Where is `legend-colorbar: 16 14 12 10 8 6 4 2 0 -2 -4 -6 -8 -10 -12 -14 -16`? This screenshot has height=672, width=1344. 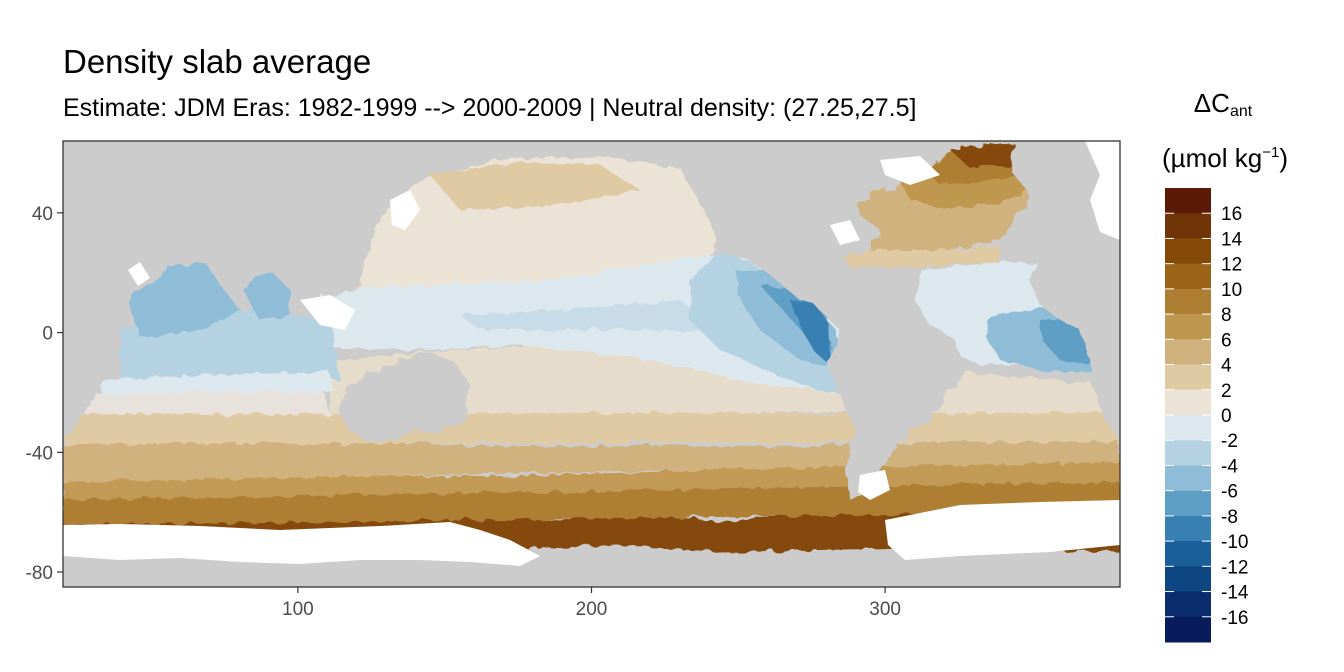 legend-colorbar: 16 14 12 10 8 6 4 2 0 -2 -4 -6 -8 -10 -12 -14 -16 is located at coordinates (1207, 415).